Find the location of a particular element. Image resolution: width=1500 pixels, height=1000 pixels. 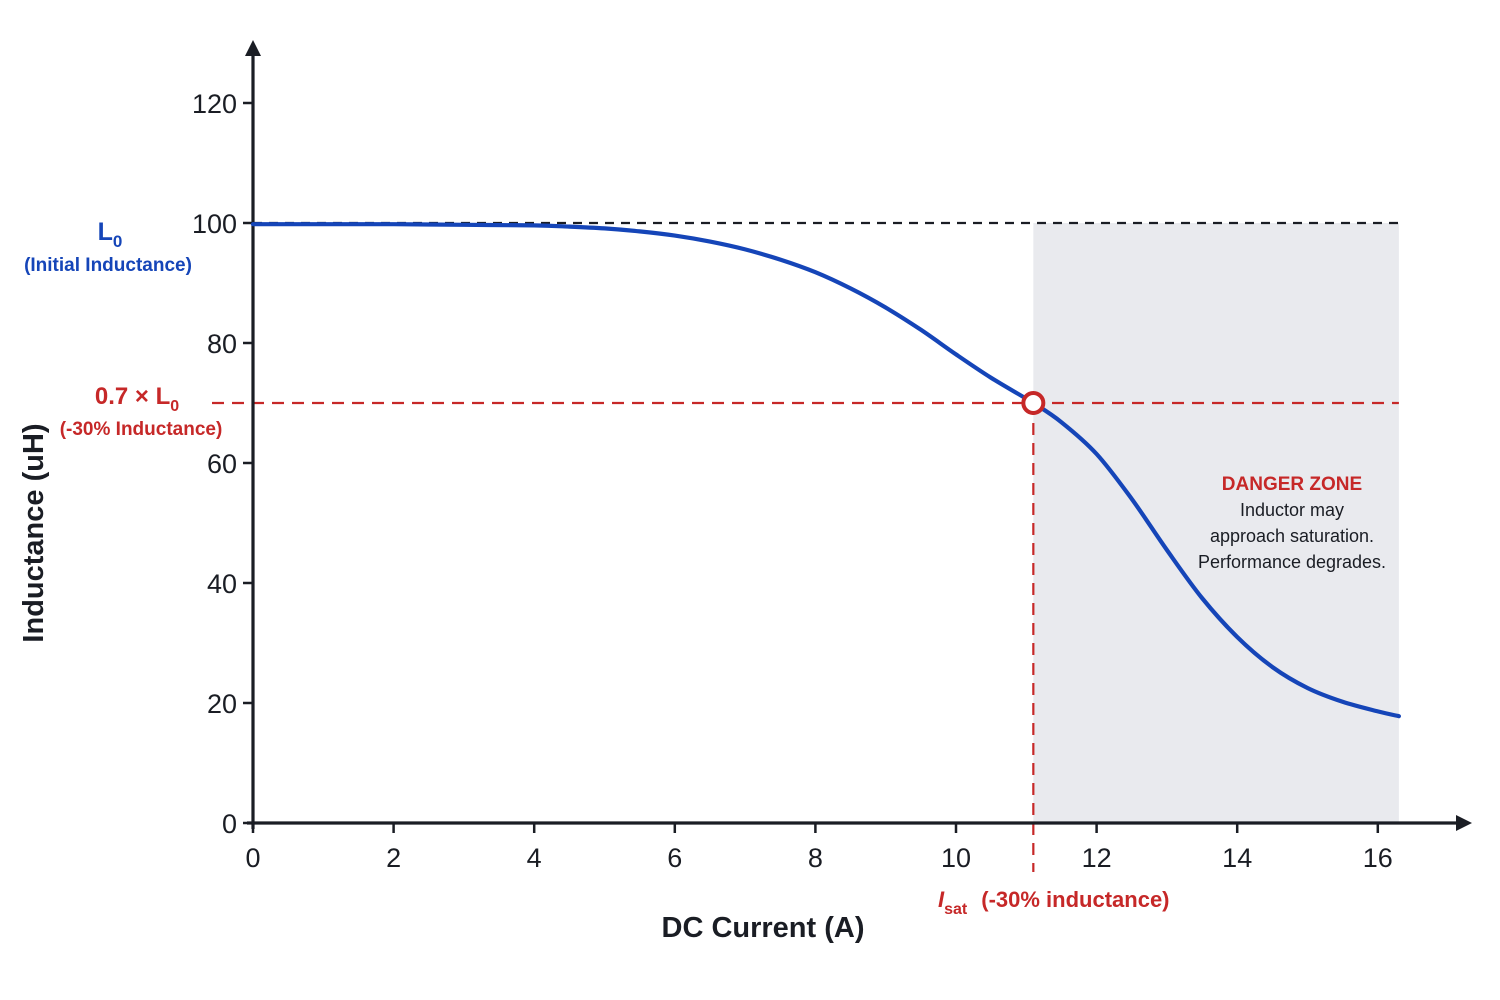

x-tick-label: 14 is located at coordinates (1237, 858).